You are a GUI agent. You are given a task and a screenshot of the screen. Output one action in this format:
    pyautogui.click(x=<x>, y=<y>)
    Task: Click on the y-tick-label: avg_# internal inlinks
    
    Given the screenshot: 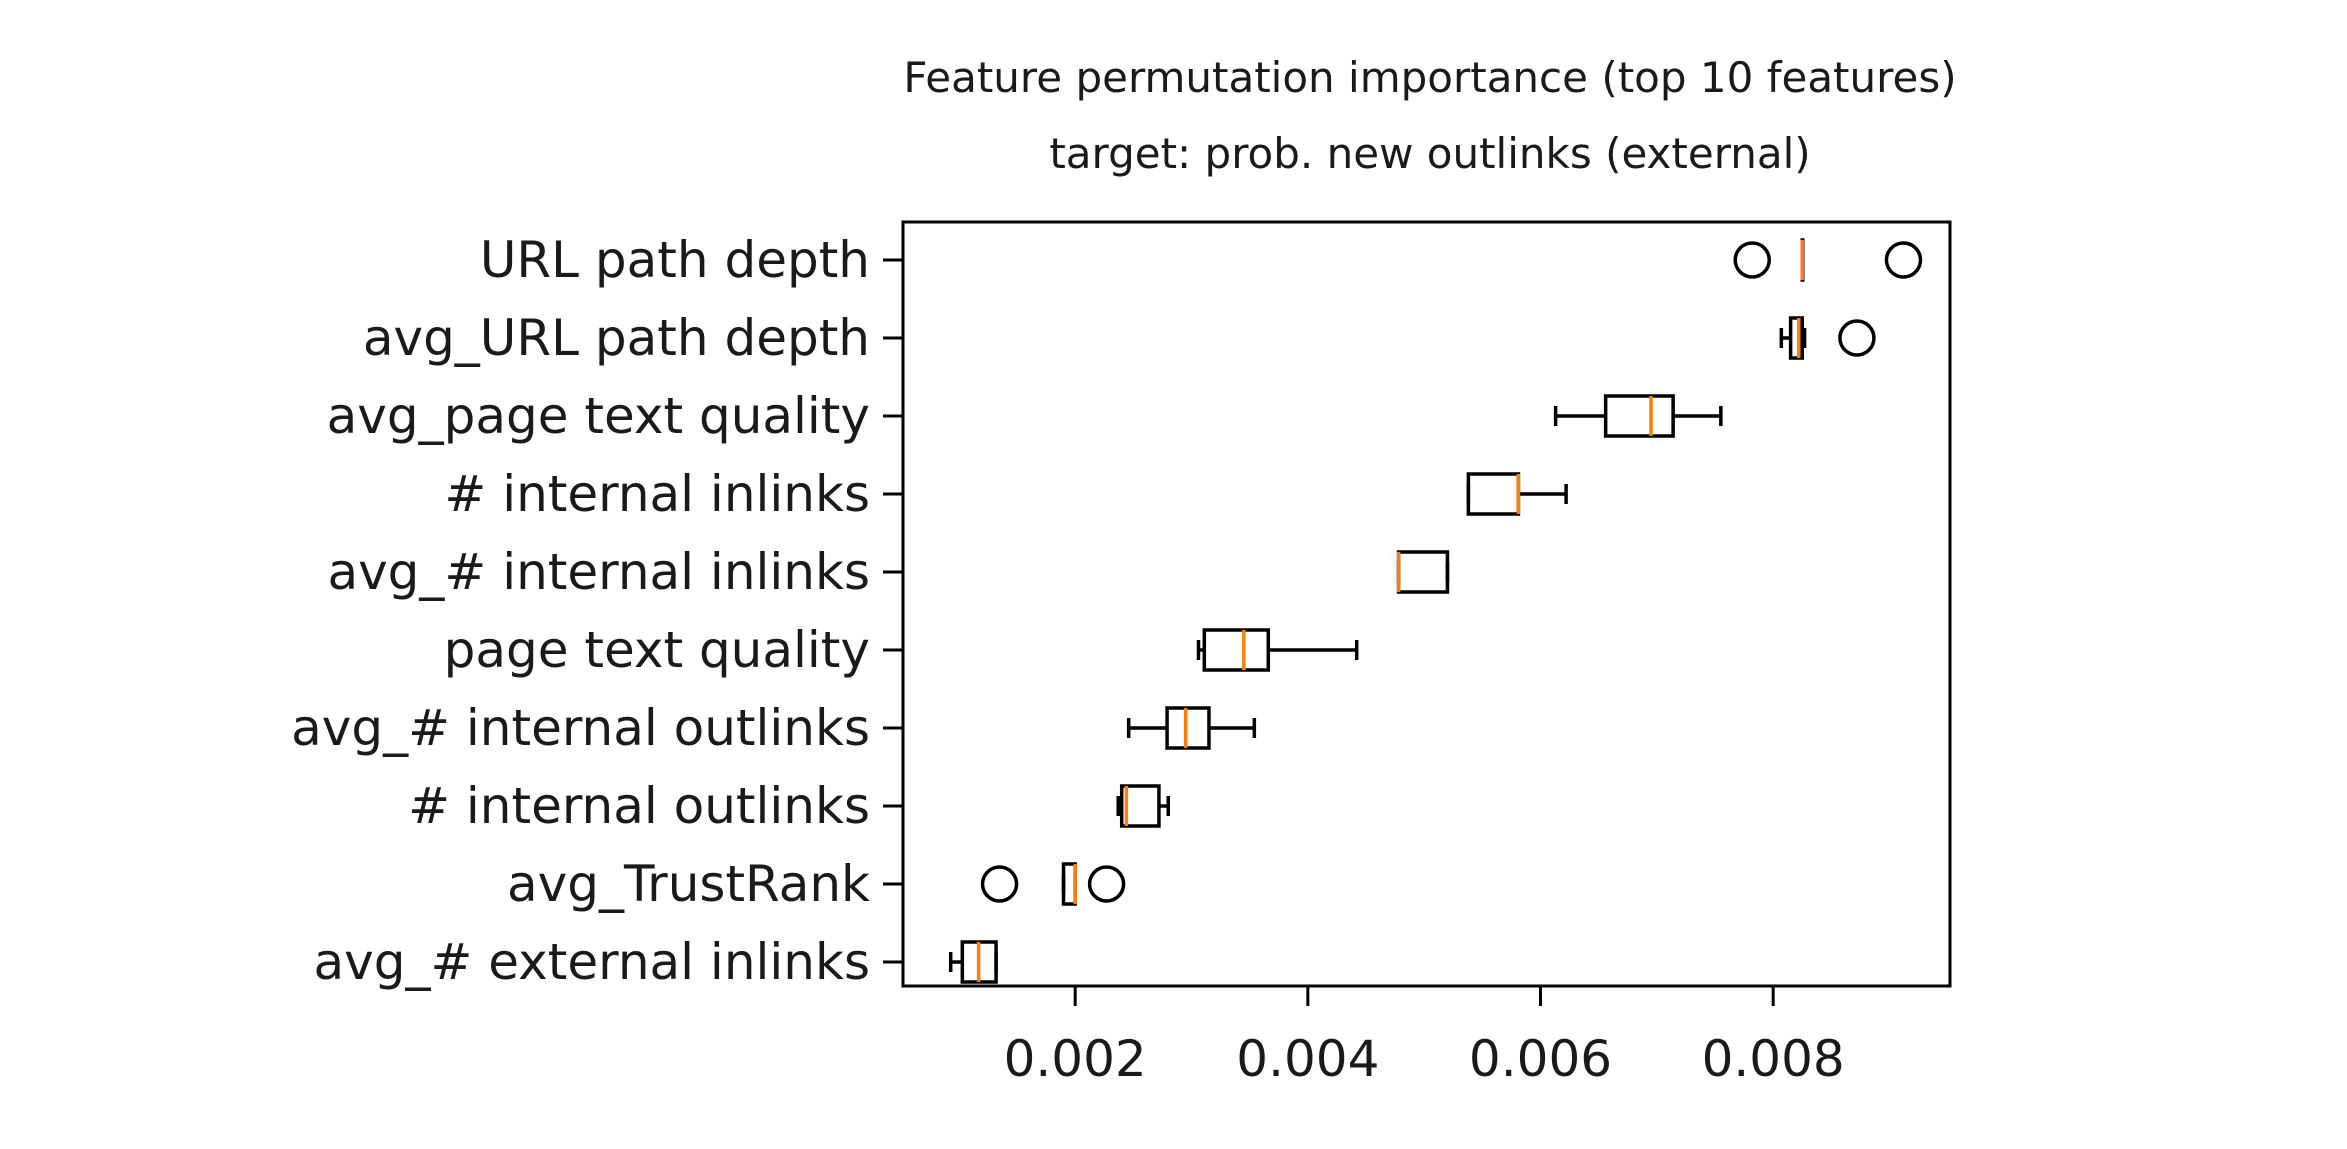 What is the action you would take?
    pyautogui.click(x=598, y=572)
    